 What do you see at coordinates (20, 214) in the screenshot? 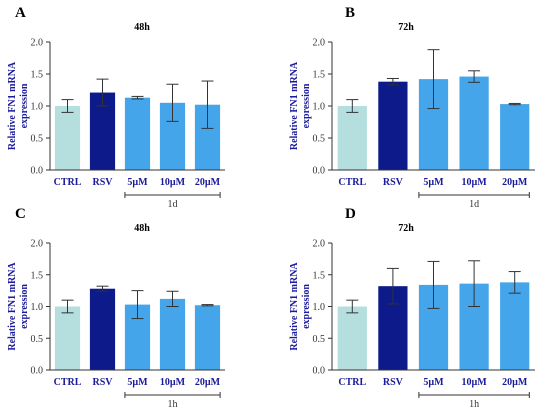
I see `panel-label: C` at bounding box center [20, 214].